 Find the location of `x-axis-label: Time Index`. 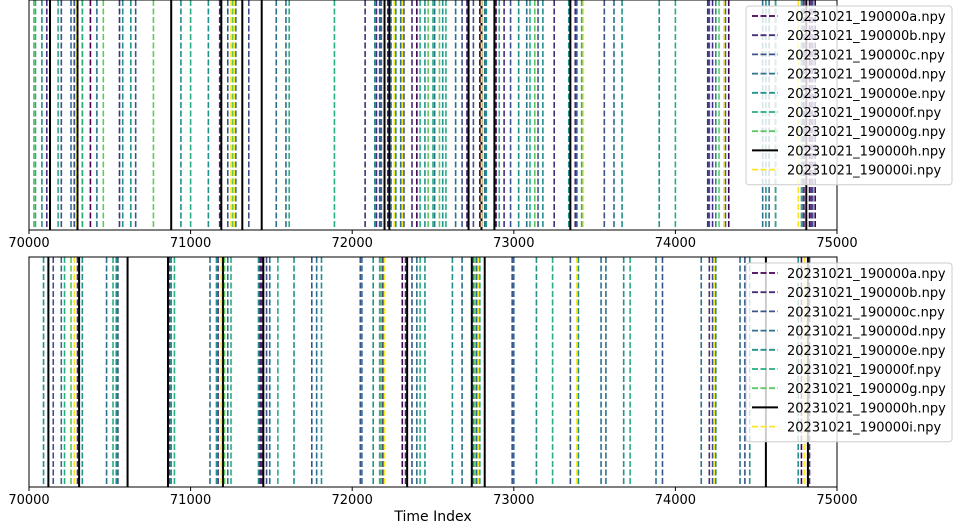

x-axis-label: Time Index is located at coordinates (432, 515).